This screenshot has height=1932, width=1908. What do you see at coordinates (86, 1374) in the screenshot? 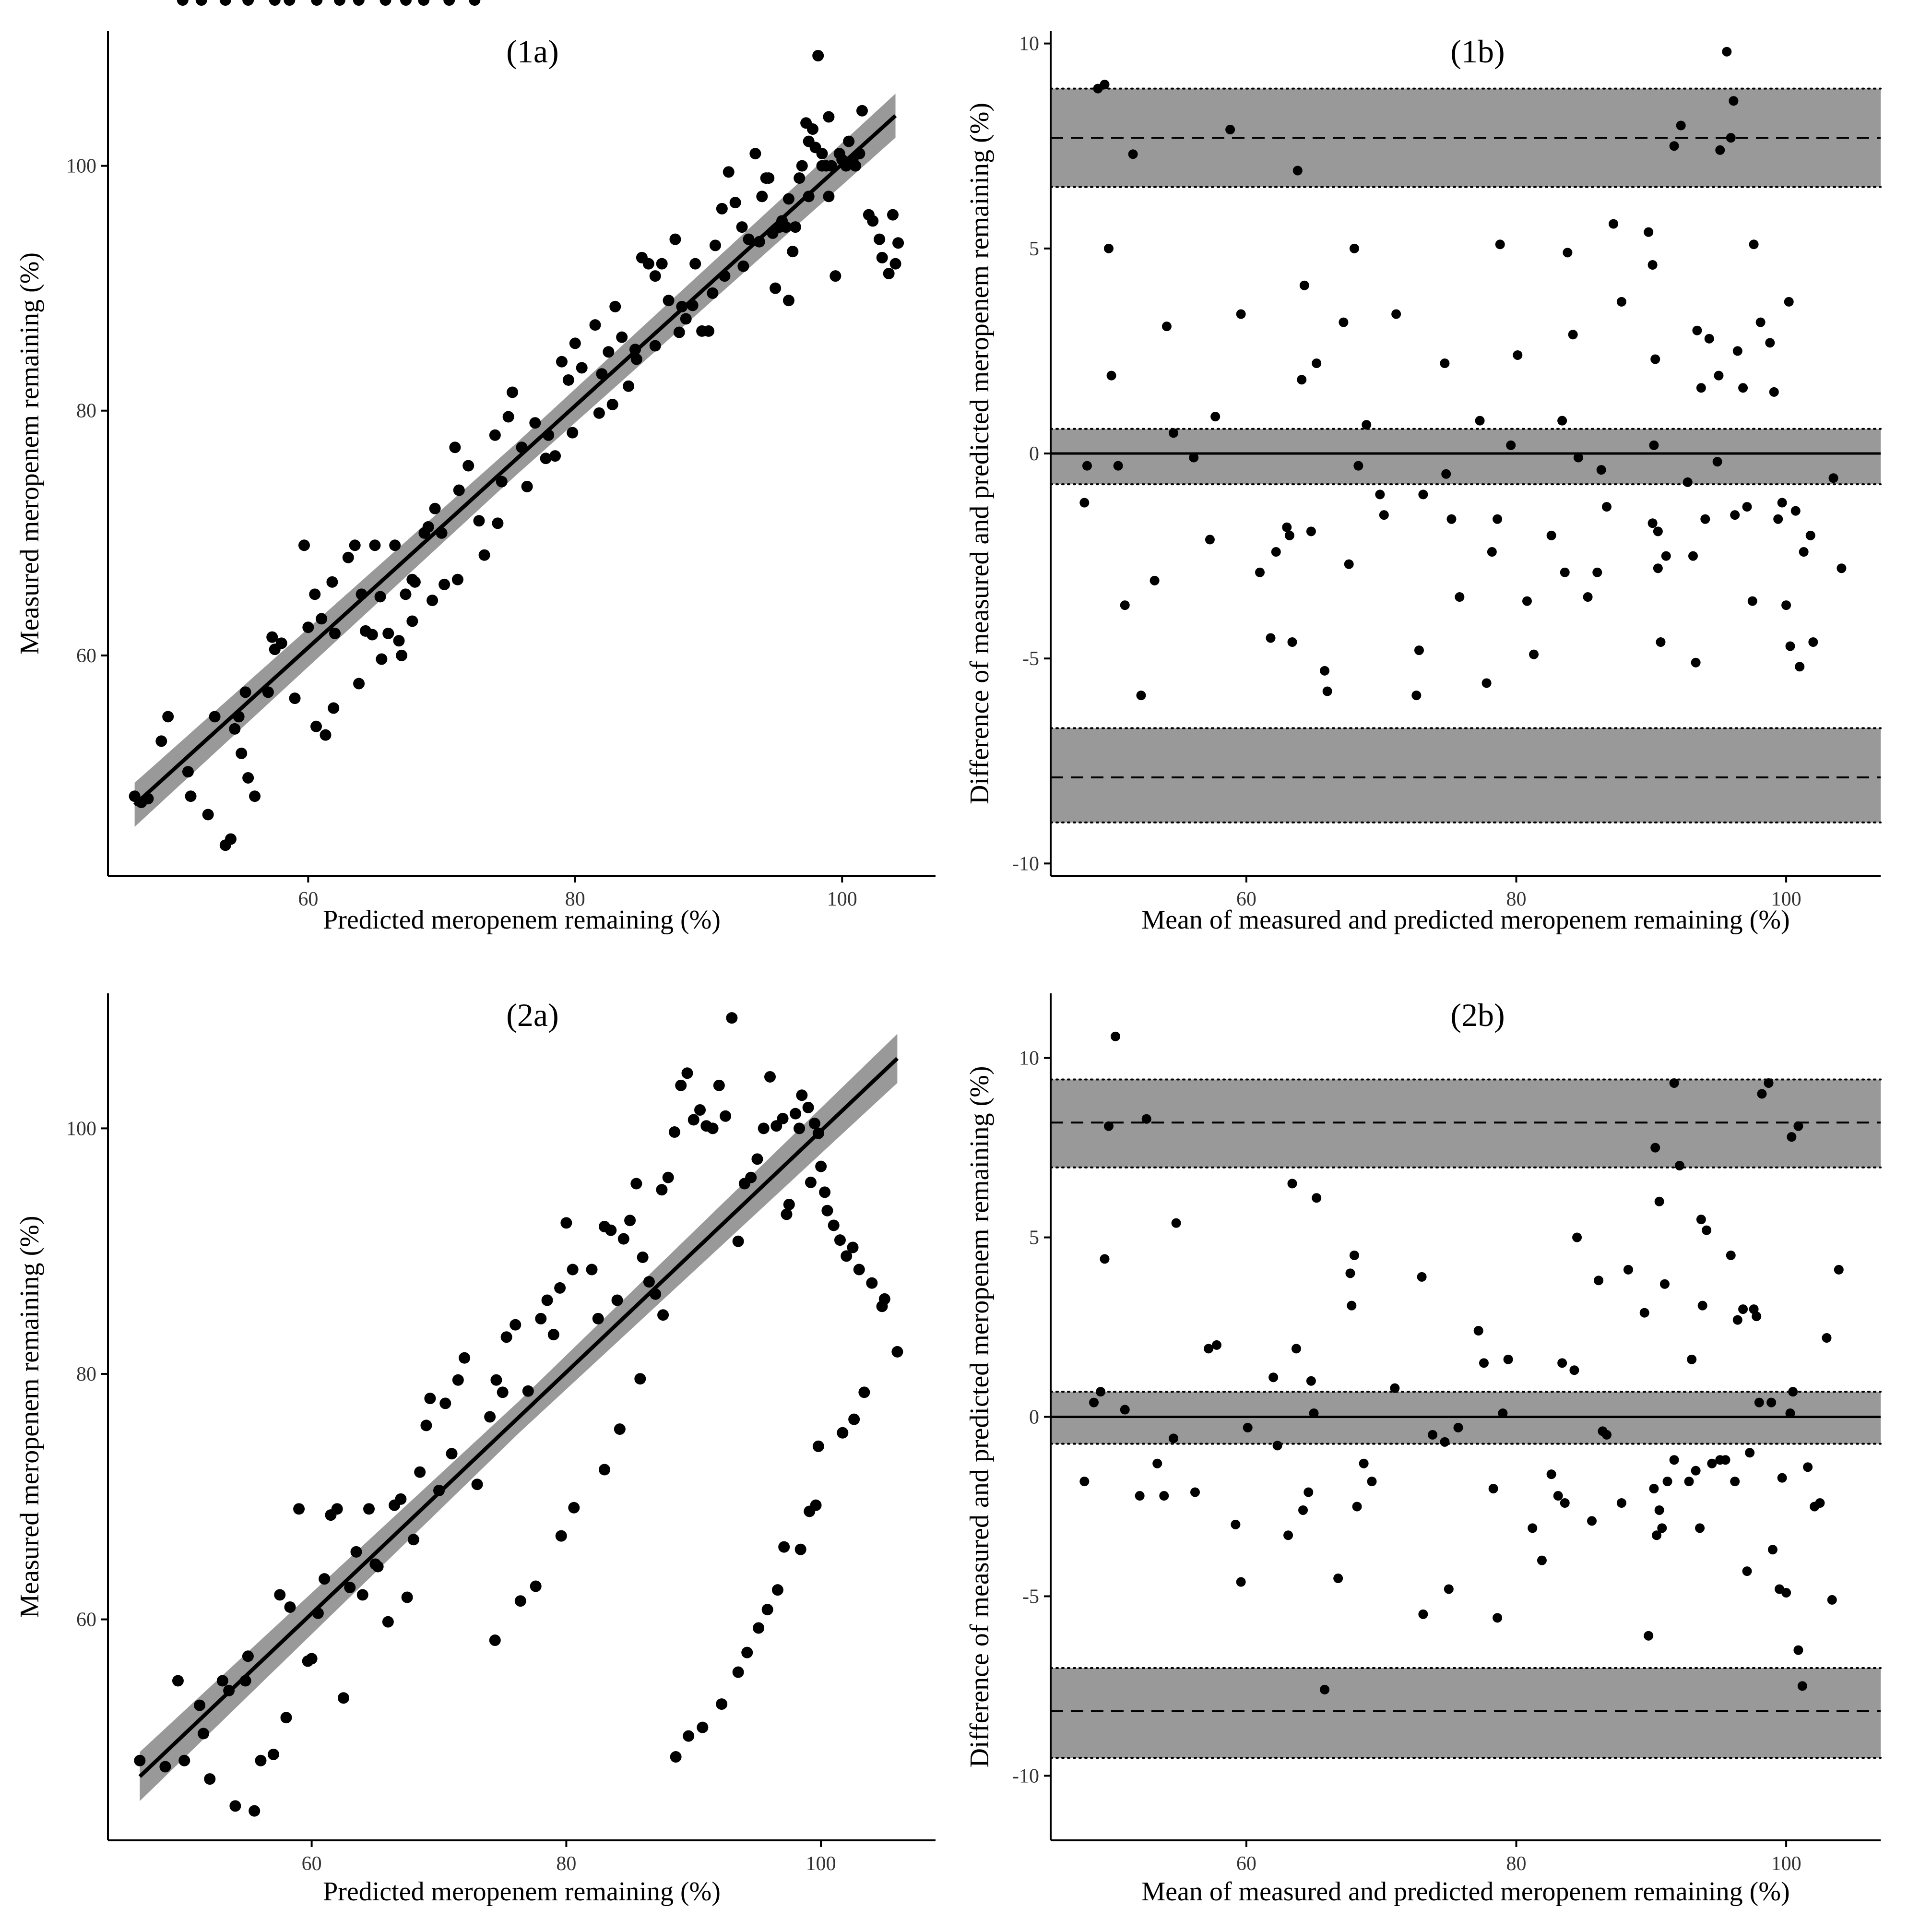
I see `y-tick-label: 80` at bounding box center [86, 1374].